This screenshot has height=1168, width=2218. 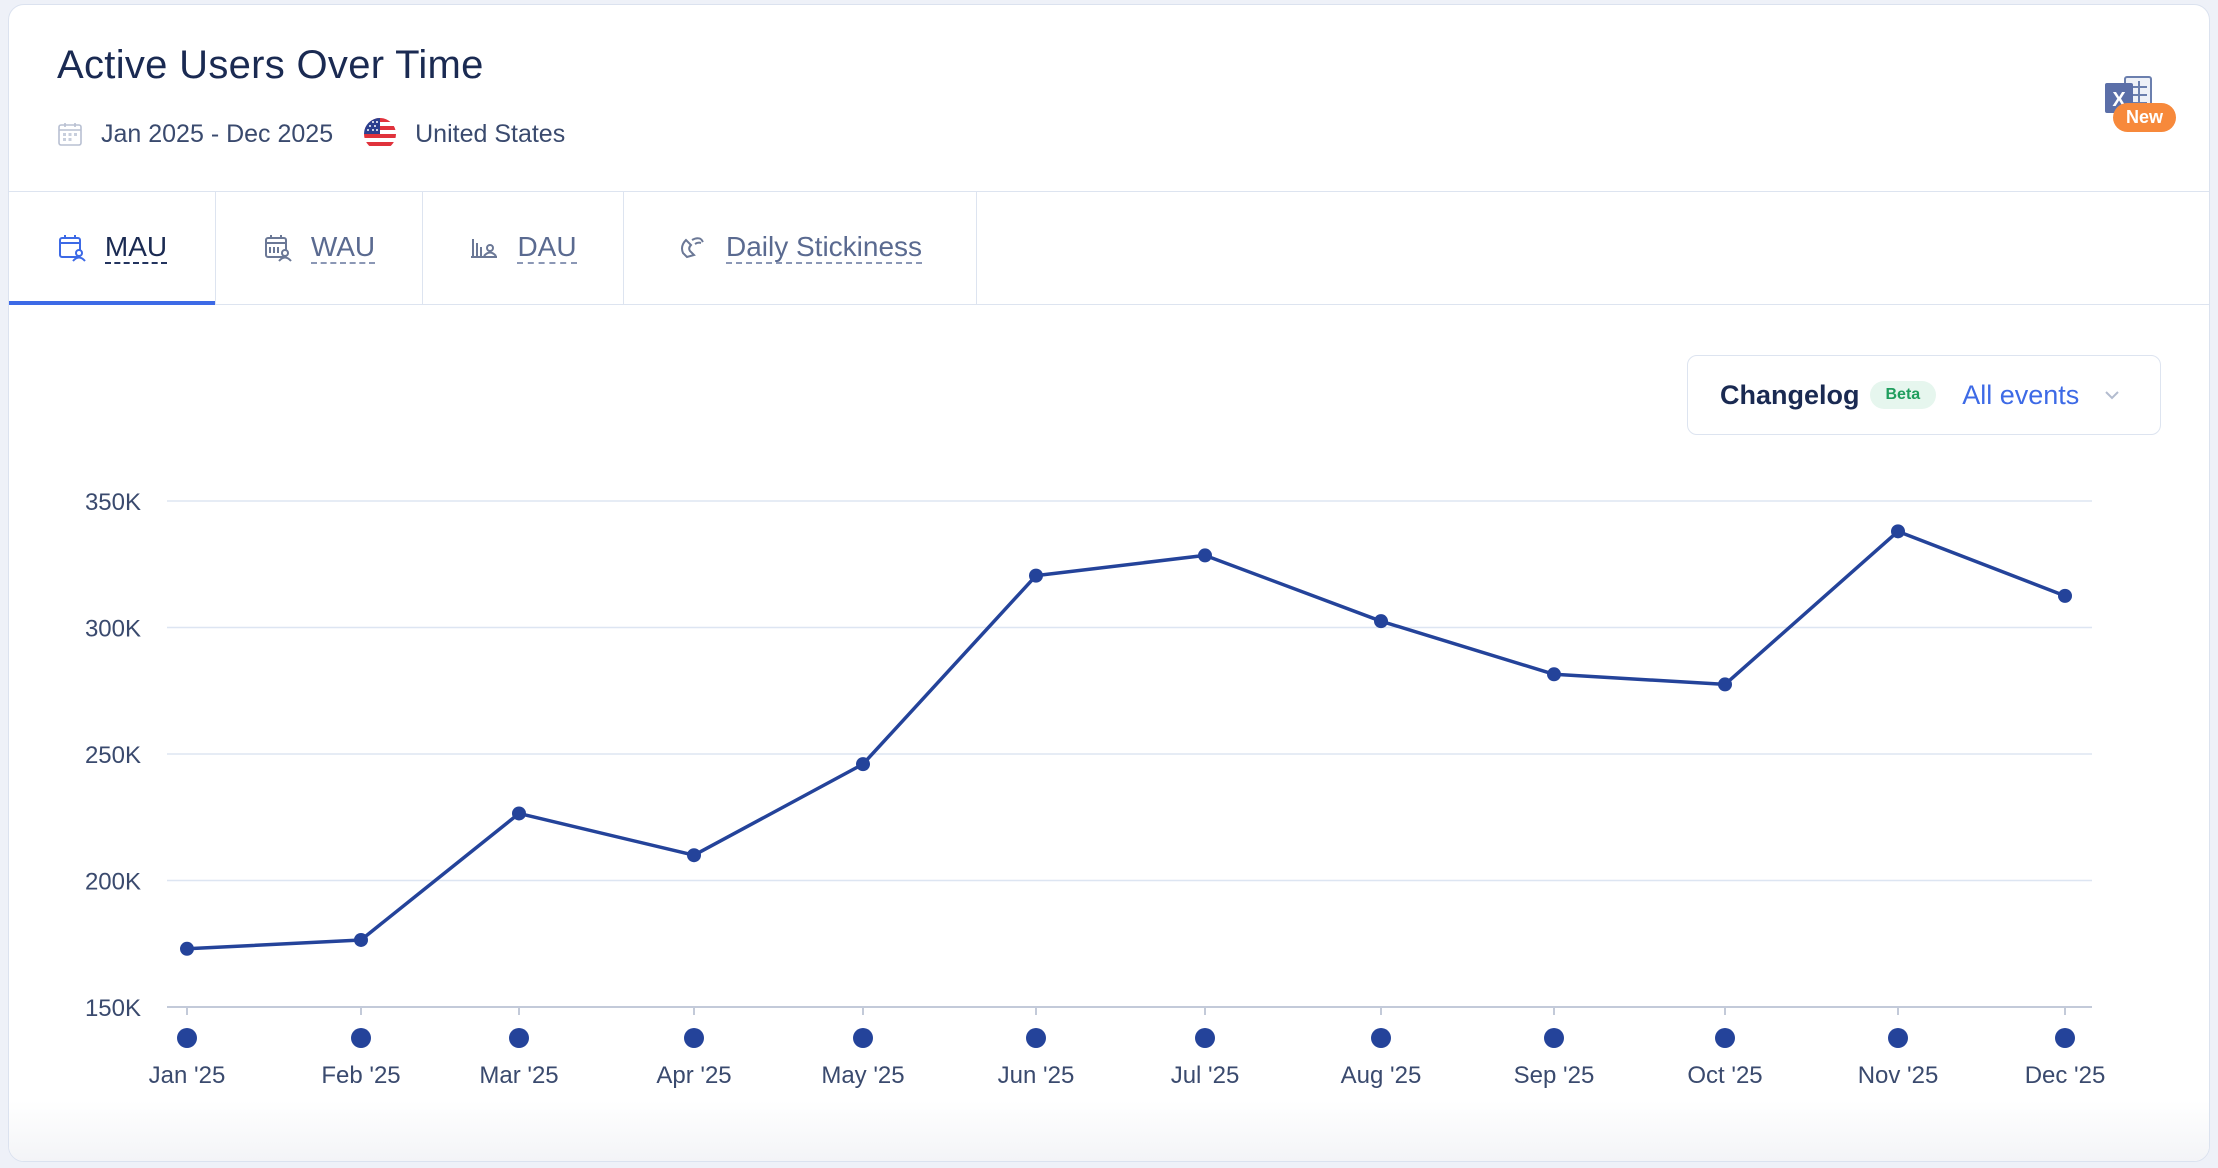 What do you see at coordinates (1790, 394) in the screenshot?
I see `changelog-label: Changelog` at bounding box center [1790, 394].